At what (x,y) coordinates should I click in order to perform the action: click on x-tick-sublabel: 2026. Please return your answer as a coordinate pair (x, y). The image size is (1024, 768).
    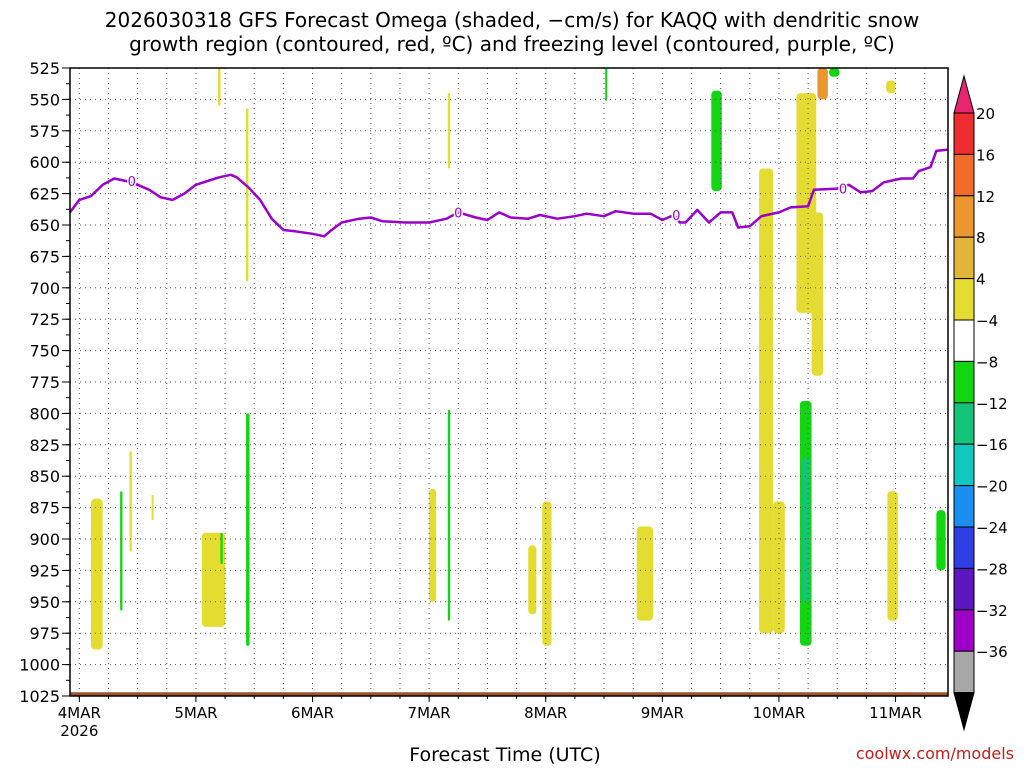
    Looking at the image, I should click on (79, 731).